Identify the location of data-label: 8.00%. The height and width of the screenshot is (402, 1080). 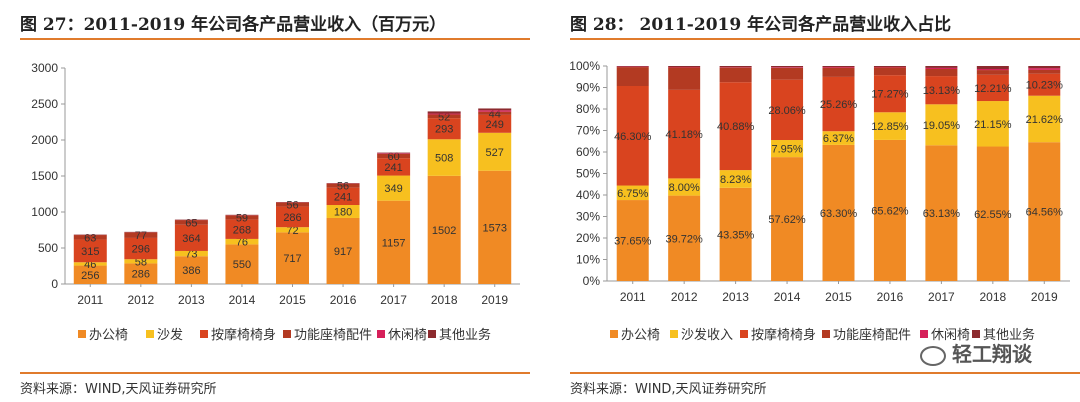
(684, 188).